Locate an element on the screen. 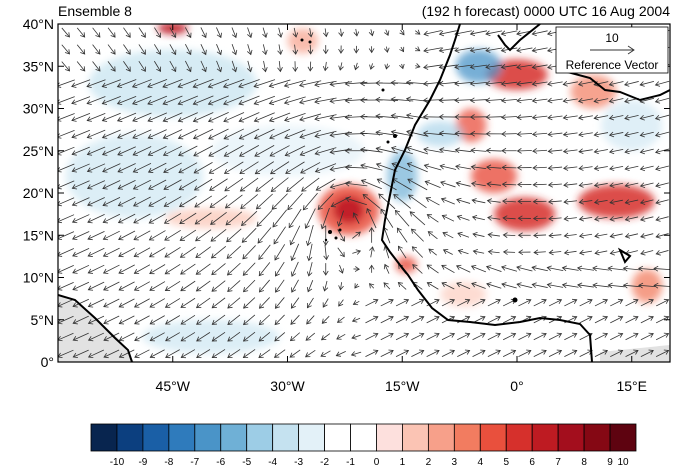 The height and width of the screenshot is (471, 673). colorbar-label: 8 is located at coordinates (584, 462).